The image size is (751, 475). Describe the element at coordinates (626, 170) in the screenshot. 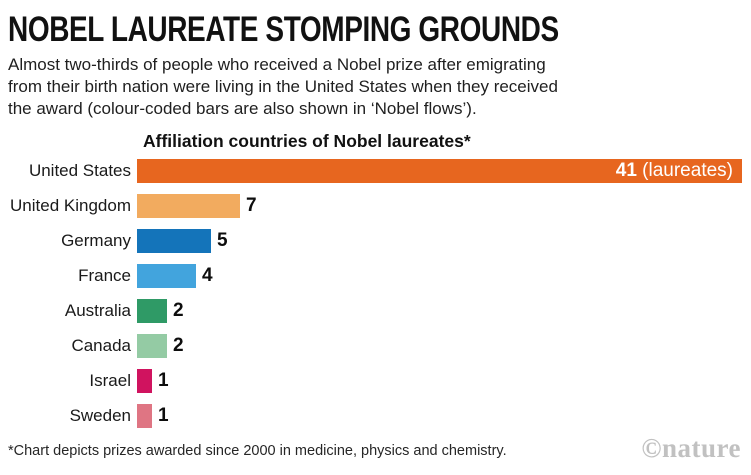

I see `value-number: 41` at that location.